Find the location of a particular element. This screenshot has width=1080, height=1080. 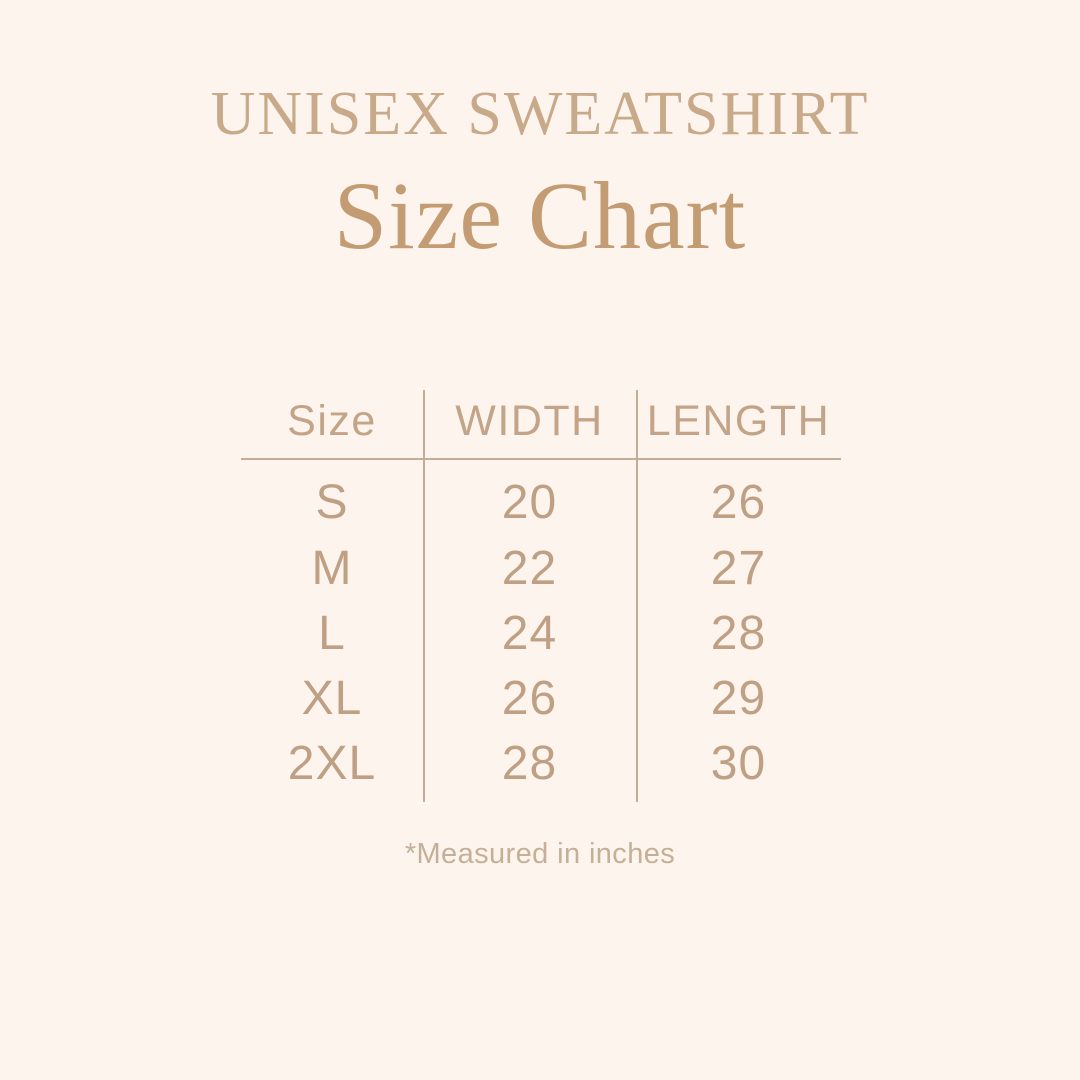

cell-size: S is located at coordinates (332, 502).